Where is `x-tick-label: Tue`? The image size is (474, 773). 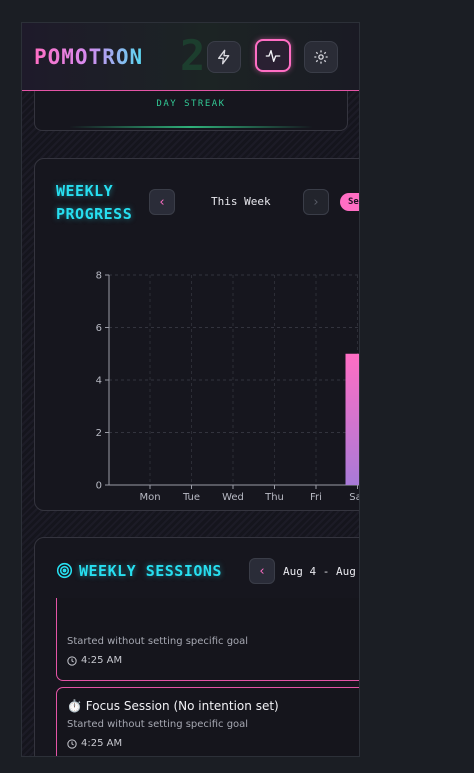 x-tick-label: Tue is located at coordinates (191, 497).